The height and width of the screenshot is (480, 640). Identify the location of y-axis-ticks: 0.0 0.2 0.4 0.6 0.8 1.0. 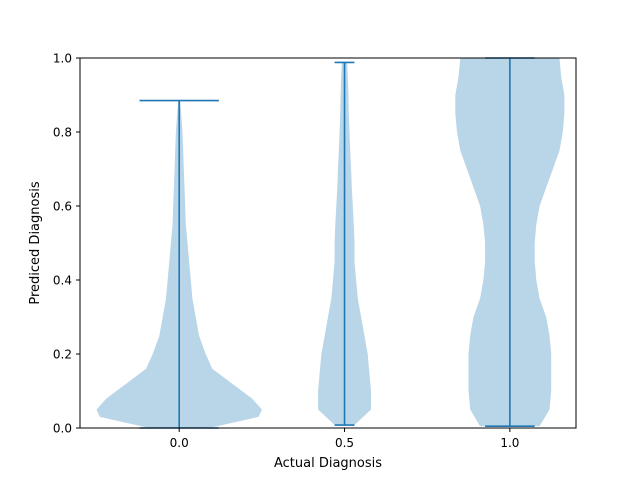
(66, 244).